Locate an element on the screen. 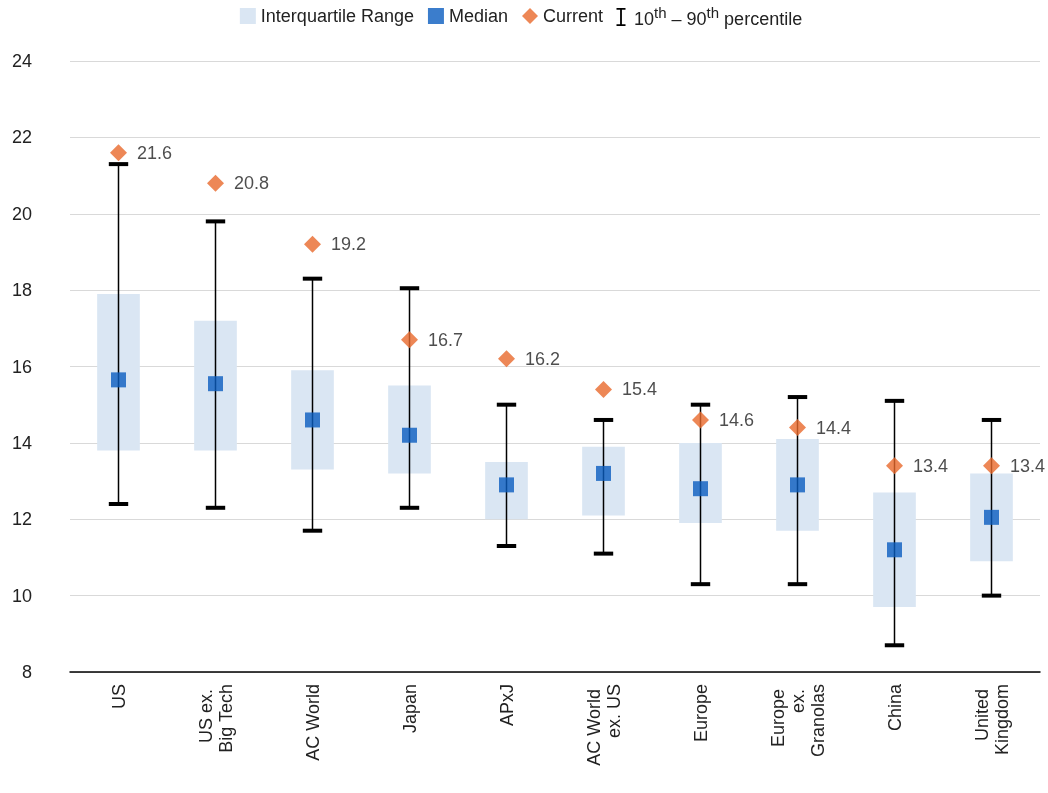 The image size is (1048, 793). data-label: 16.2 is located at coordinates (543, 358).